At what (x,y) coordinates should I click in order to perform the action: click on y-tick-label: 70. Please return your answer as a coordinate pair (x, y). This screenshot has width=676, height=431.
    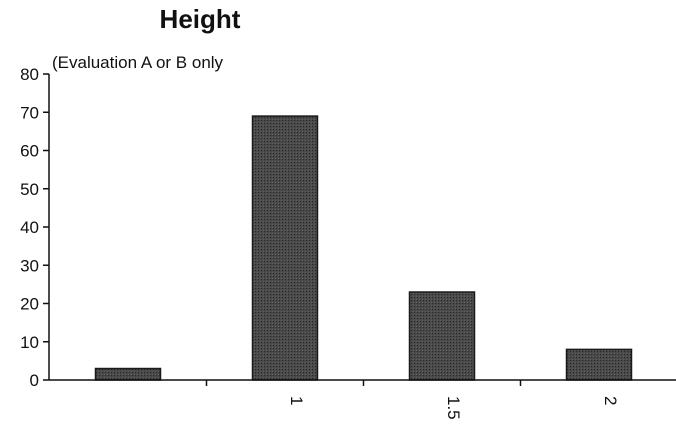
    Looking at the image, I should click on (29, 112).